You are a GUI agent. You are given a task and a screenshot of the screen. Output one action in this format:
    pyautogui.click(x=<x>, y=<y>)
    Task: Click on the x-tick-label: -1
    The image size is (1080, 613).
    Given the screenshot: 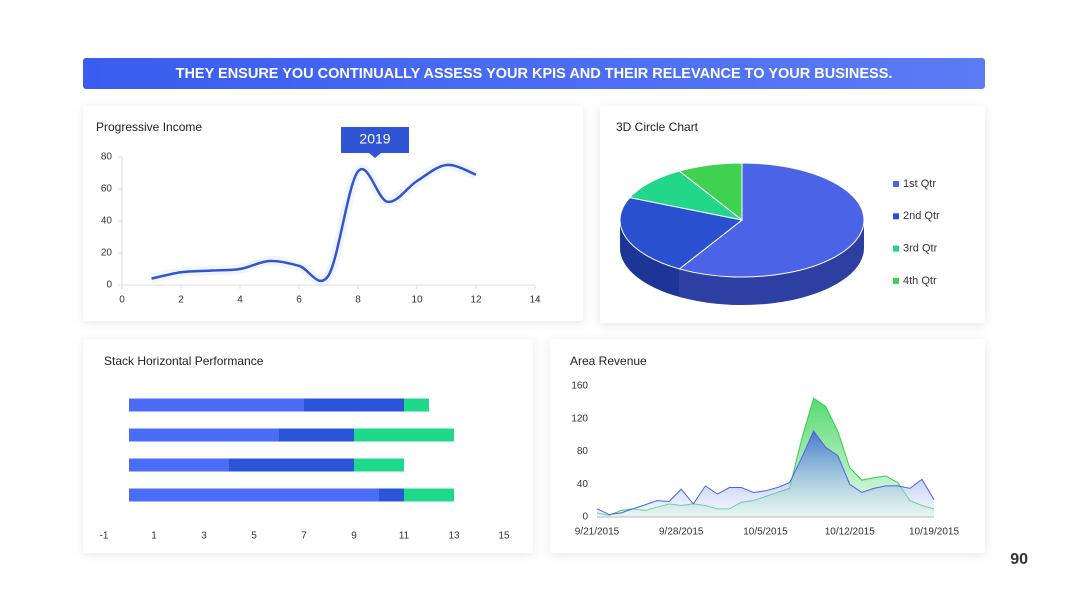 What is the action you would take?
    pyautogui.click(x=104, y=536)
    